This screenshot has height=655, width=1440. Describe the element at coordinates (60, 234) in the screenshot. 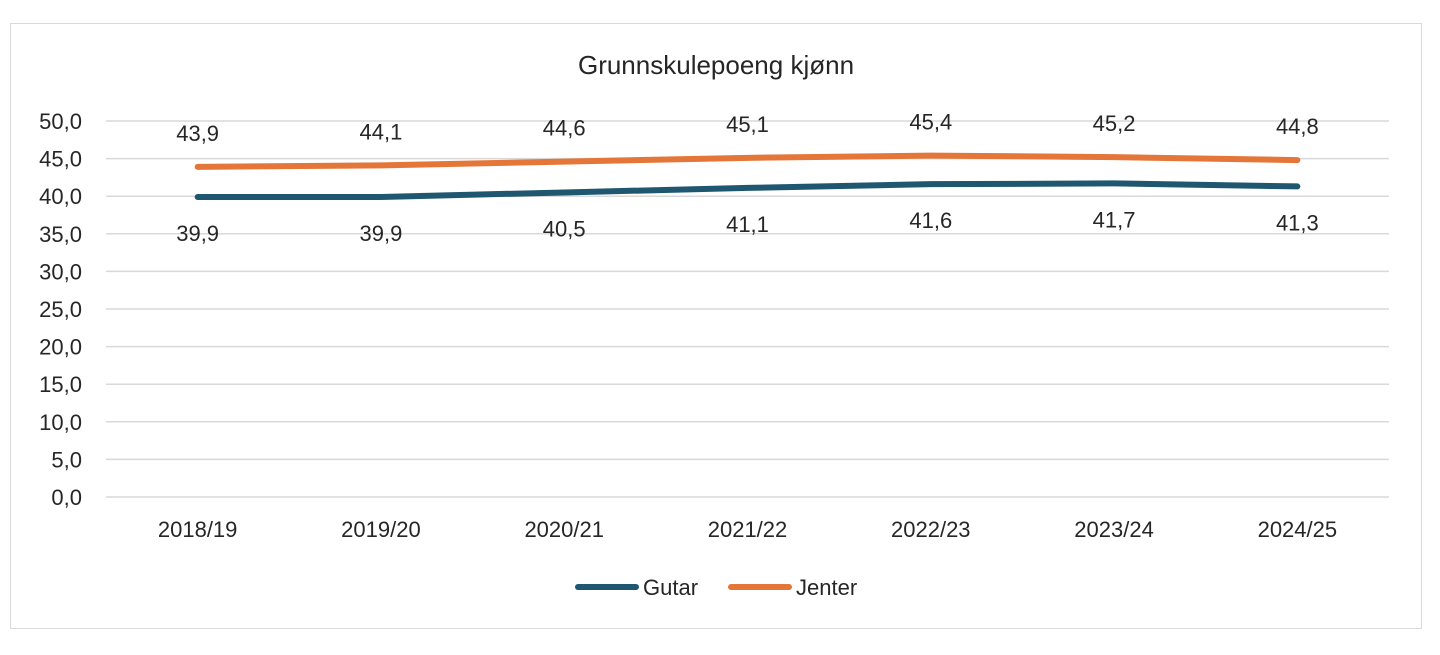

I see `y-tick-label: 35,0` at that location.